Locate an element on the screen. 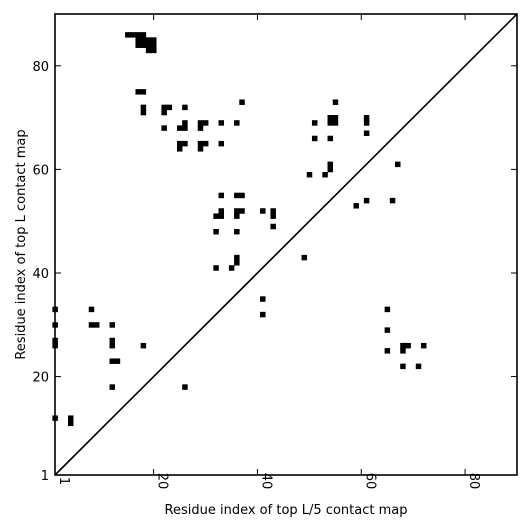 The height and width of the screenshot is (531, 531). y-tick-label: 1 is located at coordinates (45, 476).